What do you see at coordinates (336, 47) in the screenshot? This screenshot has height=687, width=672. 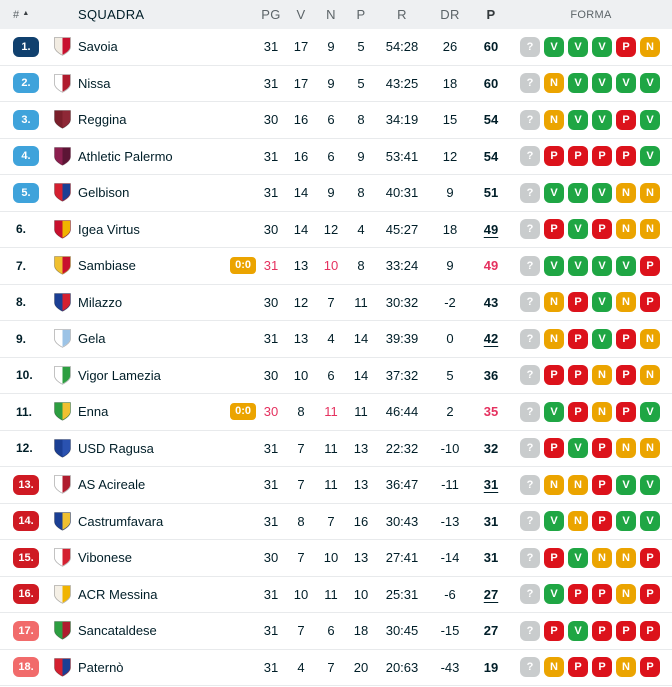 I see `table-row: 1. Savoia 31 17 9 5 54:28 26 60 ? V V V P N` at bounding box center [336, 47].